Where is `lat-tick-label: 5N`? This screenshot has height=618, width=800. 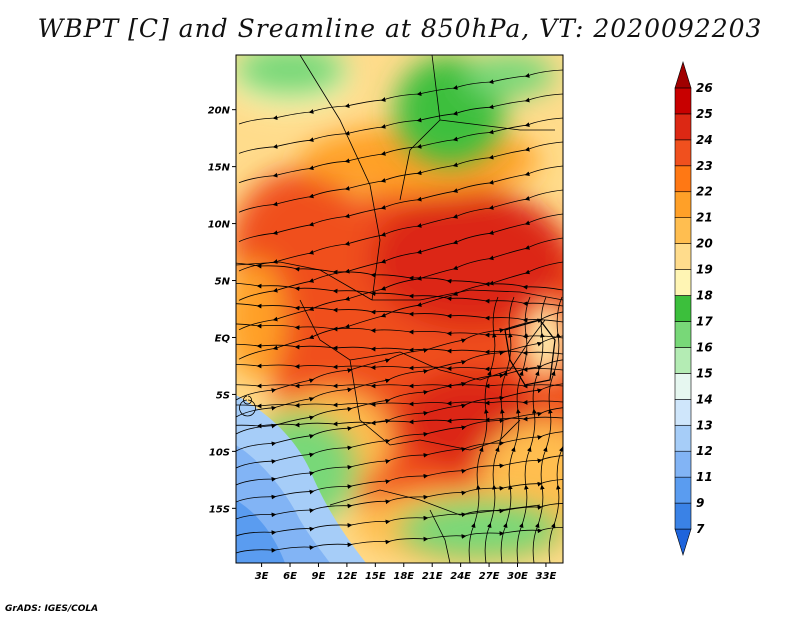 lat-tick-label: 5N is located at coordinates (223, 282).